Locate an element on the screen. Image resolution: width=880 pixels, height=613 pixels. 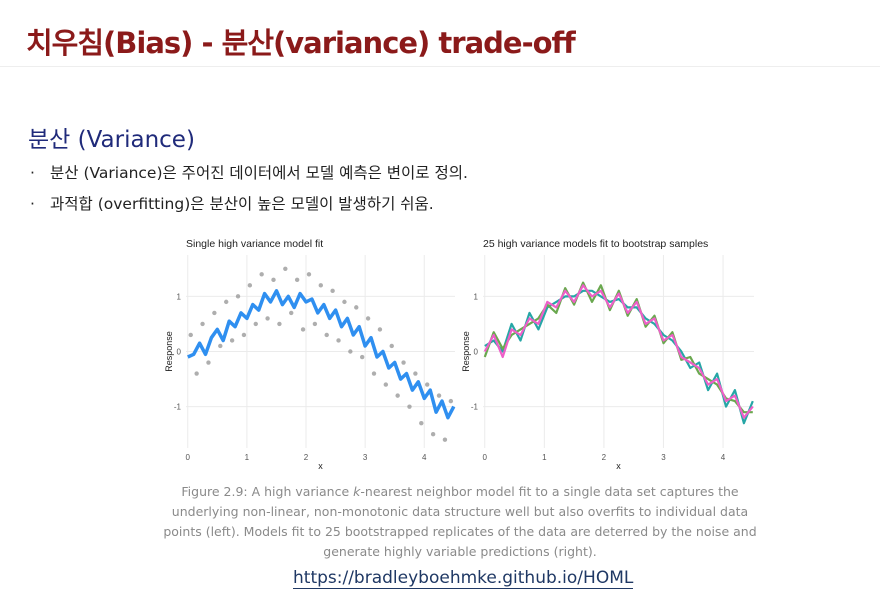
caption-italic: k is located at coordinates (357, 491).